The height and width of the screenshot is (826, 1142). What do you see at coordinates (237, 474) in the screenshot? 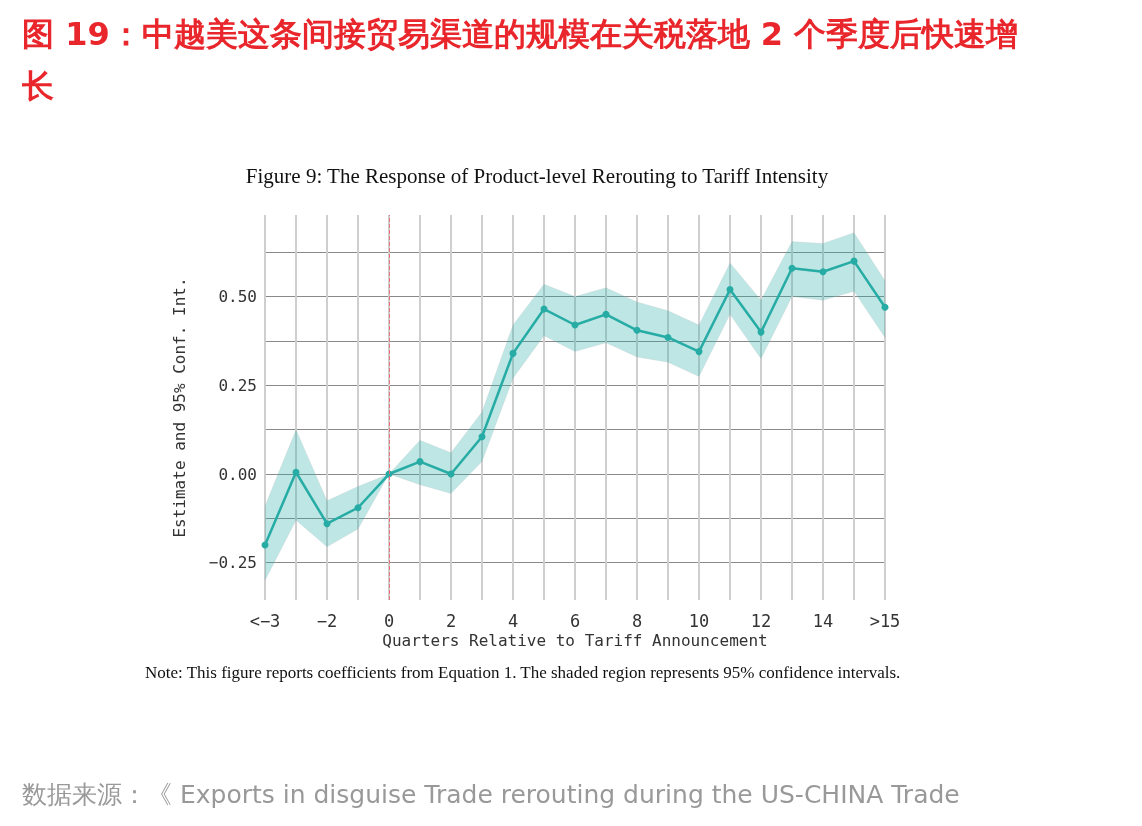
I see `y-tick-label: 0.00` at bounding box center [237, 474].